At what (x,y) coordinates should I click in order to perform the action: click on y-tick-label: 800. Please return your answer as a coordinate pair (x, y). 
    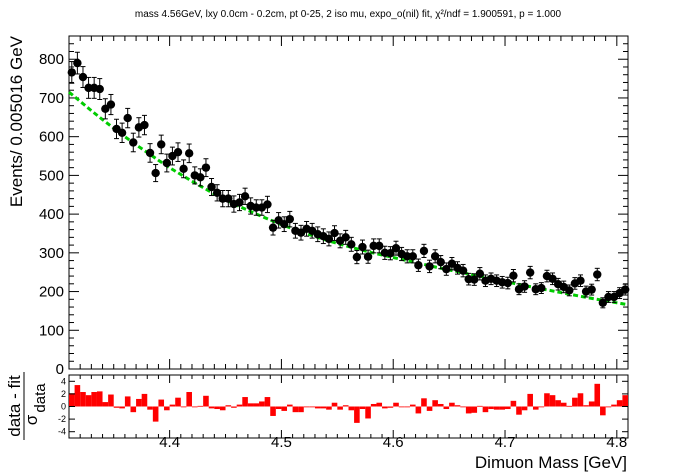
    Looking at the image, I should click on (51, 59).